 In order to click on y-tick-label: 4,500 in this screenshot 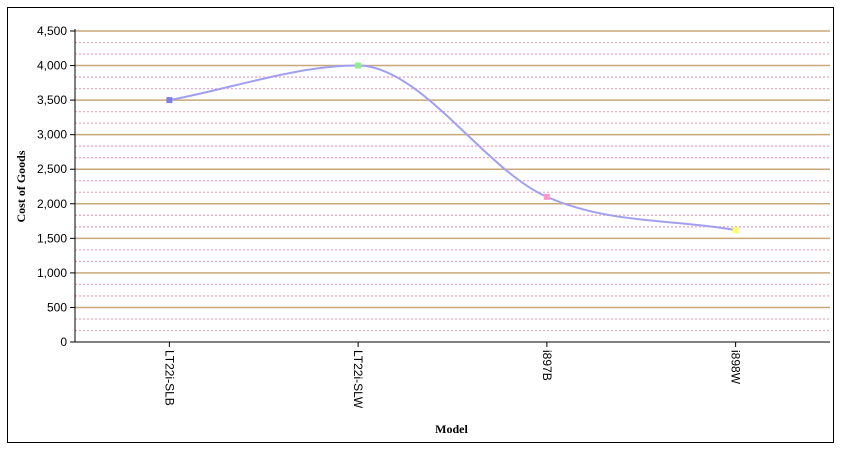, I will do `click(52, 31)`.